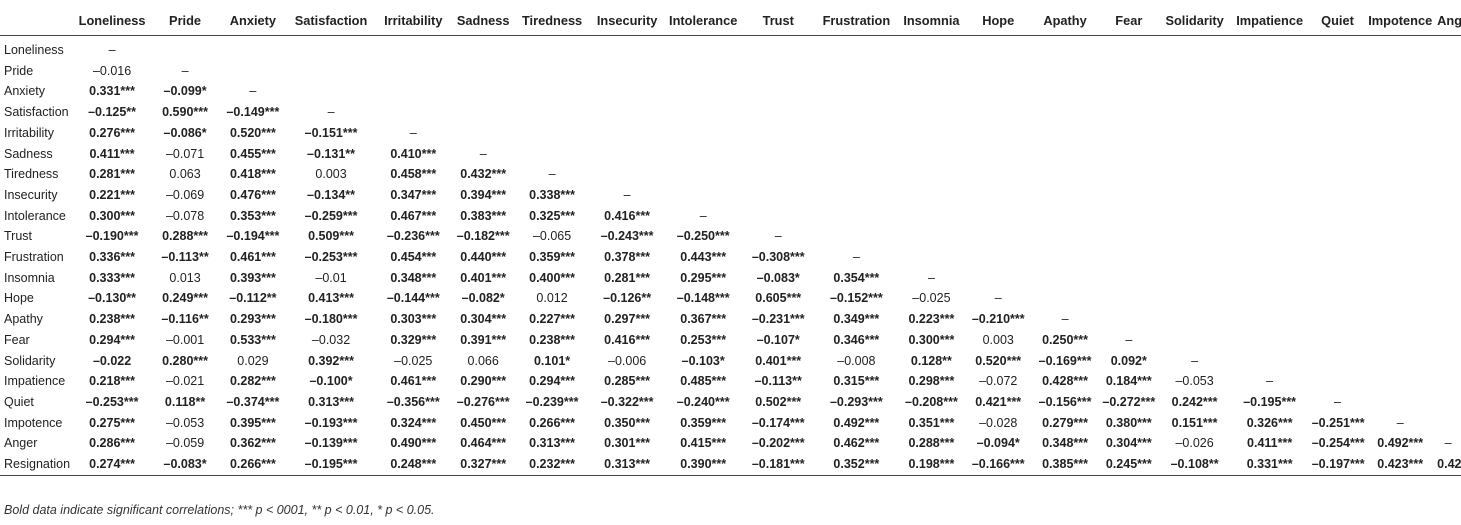 The image size is (1461, 525). I want to click on correlation-cell: 0.301***, so click(627, 443).